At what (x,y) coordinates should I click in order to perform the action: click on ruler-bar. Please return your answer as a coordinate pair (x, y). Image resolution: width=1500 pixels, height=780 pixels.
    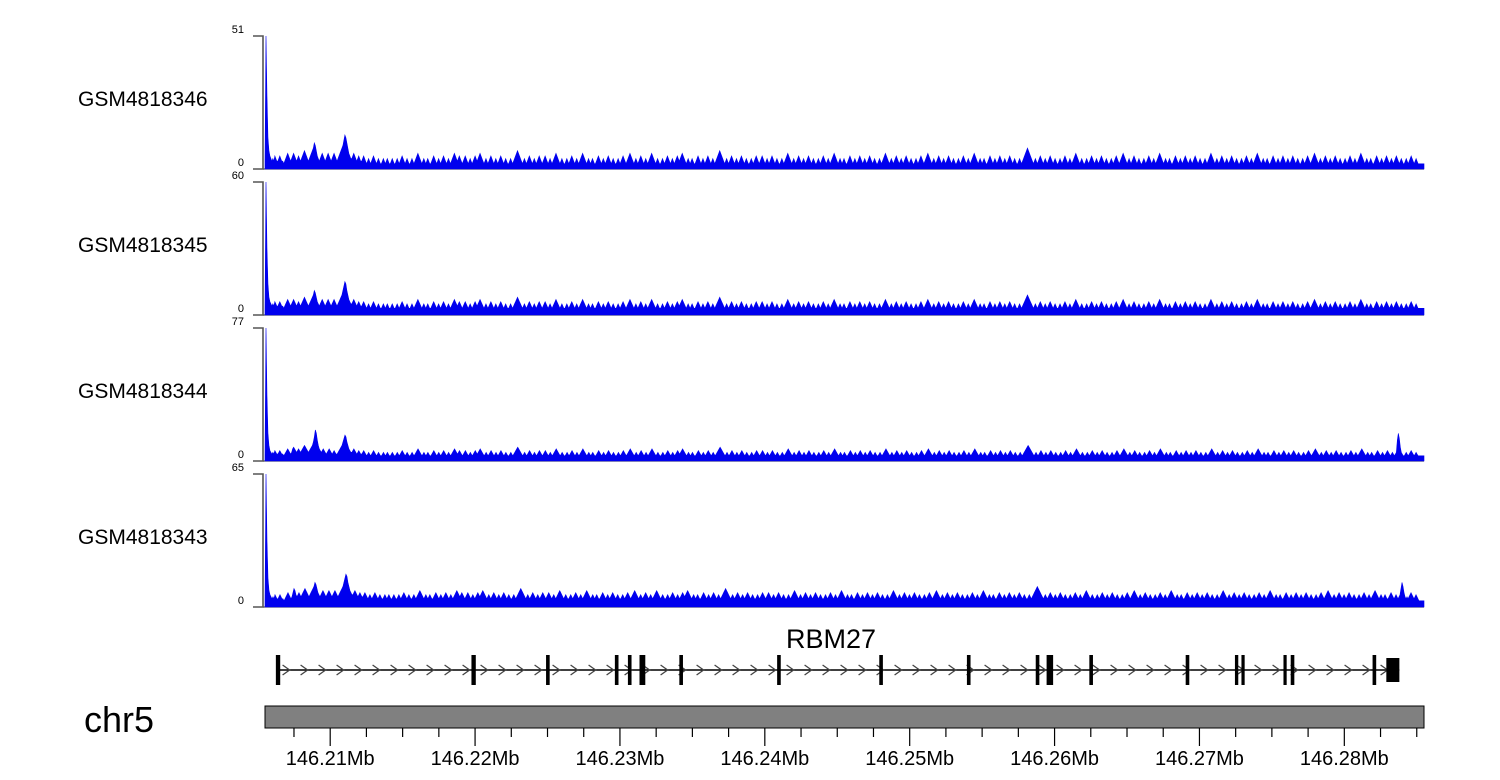
    Looking at the image, I should click on (750, 723).